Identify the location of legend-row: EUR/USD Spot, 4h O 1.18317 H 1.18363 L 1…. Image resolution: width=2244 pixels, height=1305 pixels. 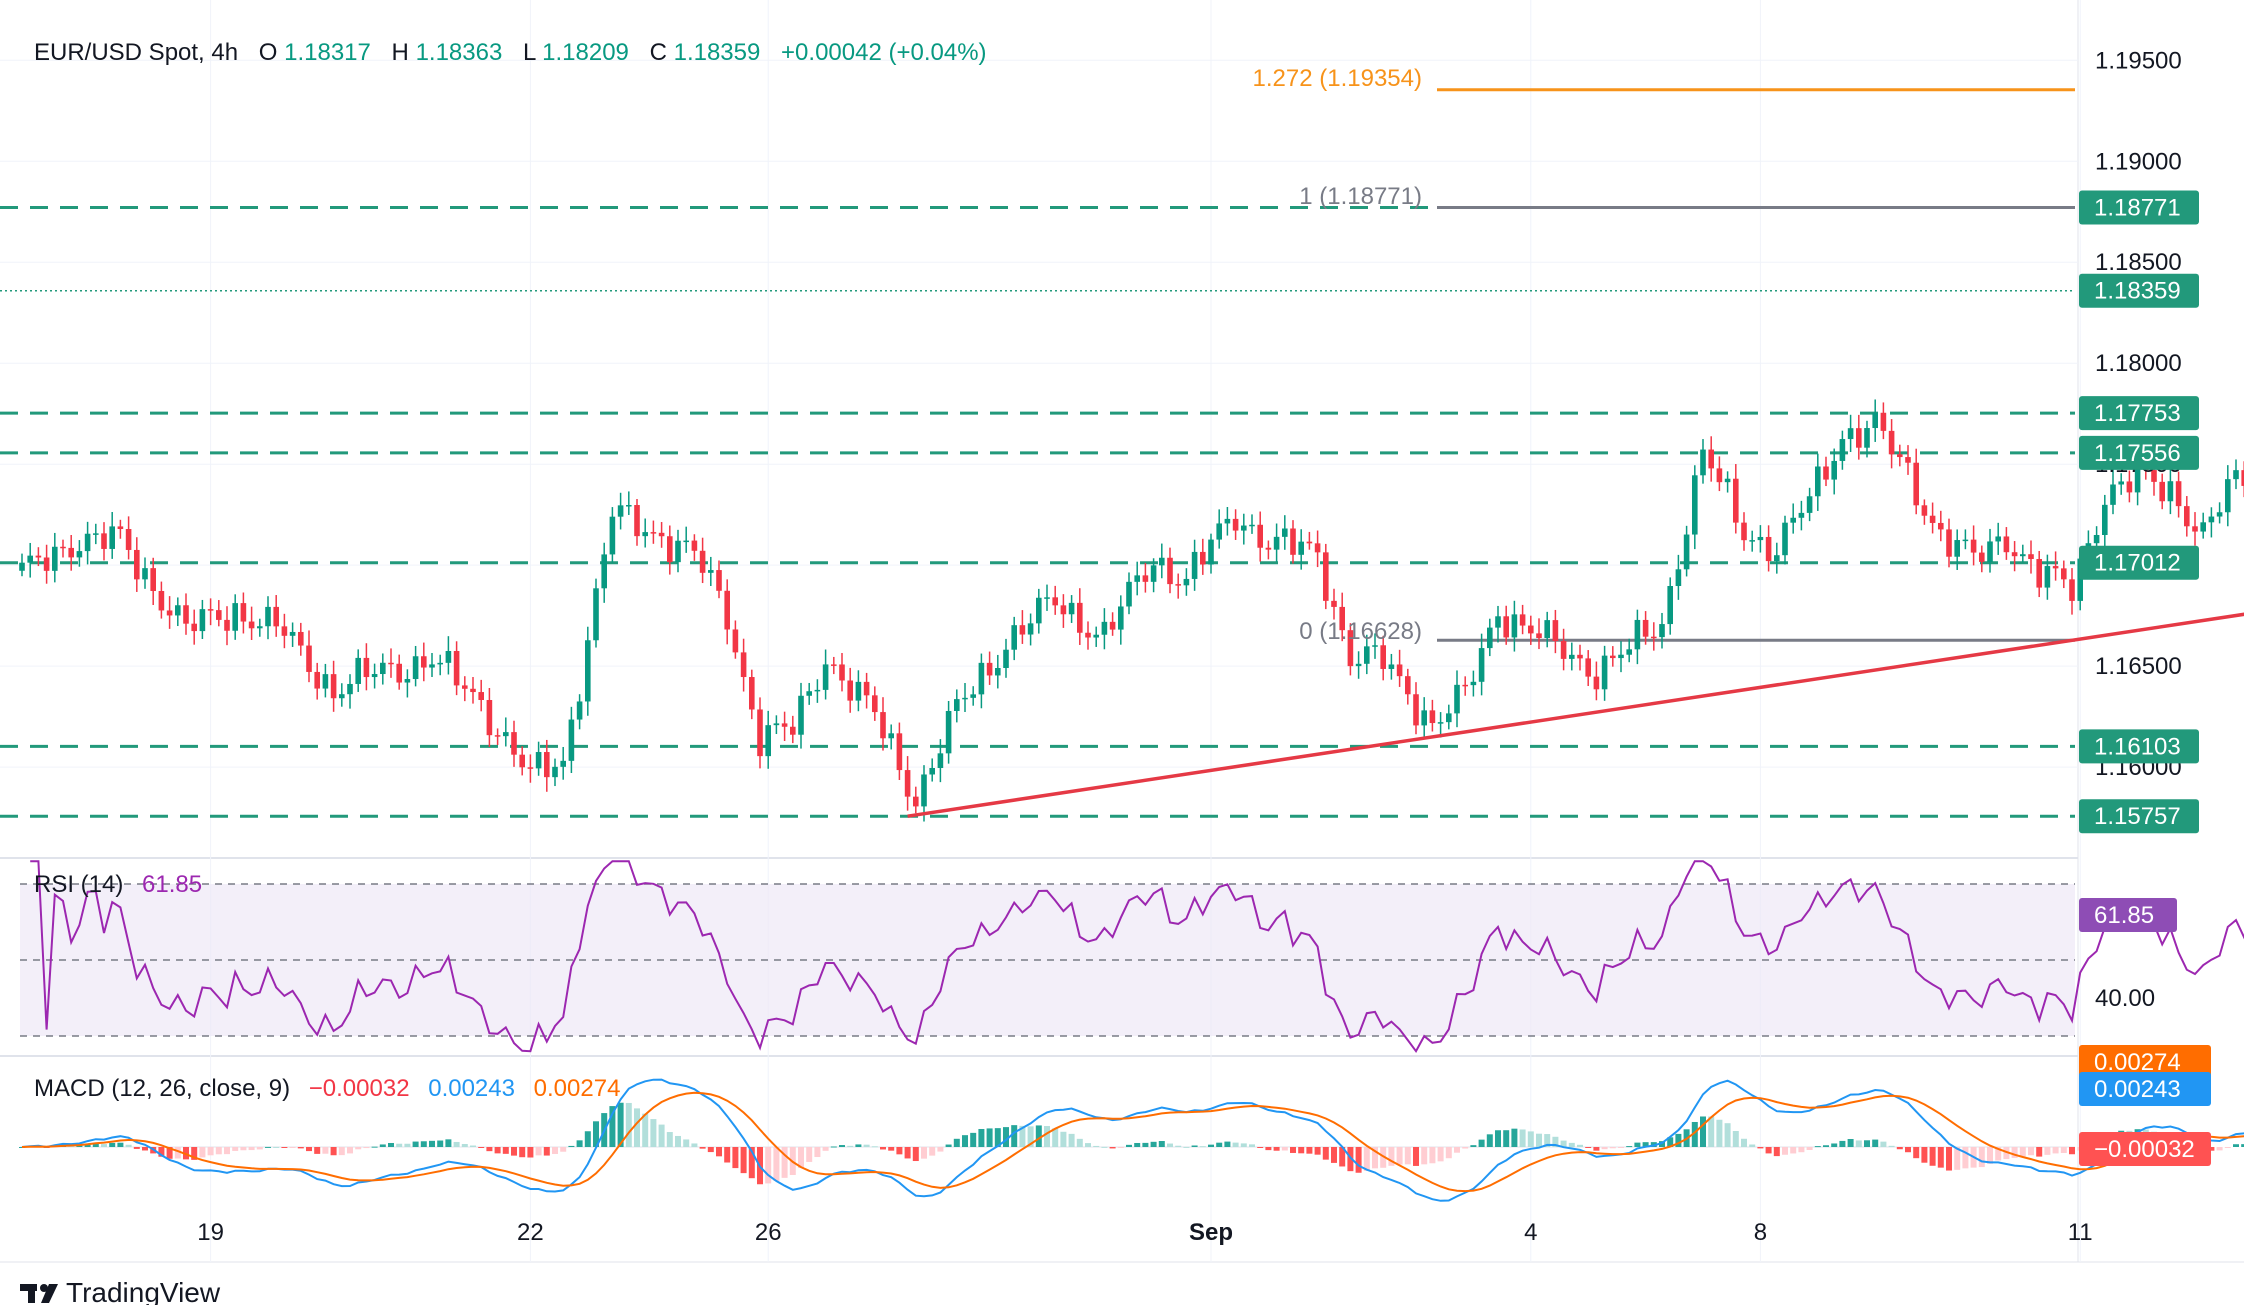
(510, 52).